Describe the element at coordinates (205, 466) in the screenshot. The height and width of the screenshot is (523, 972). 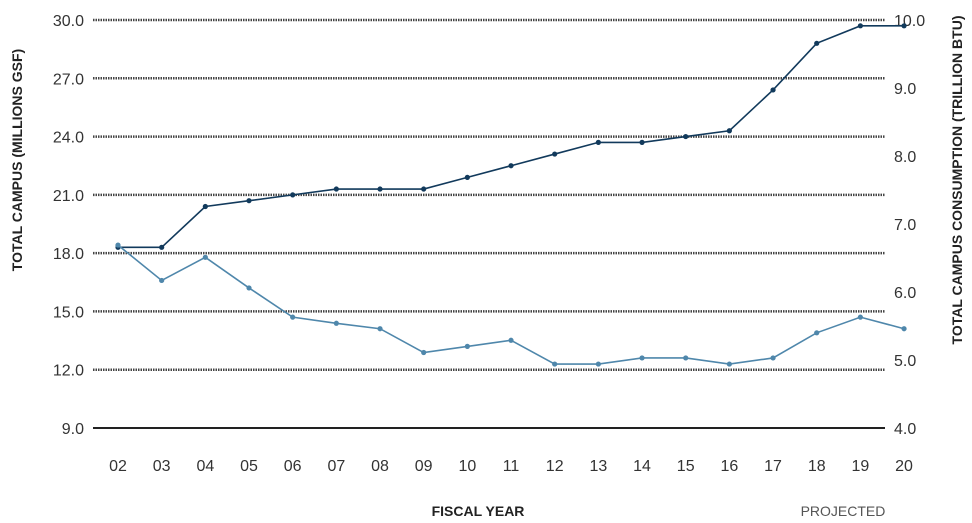
I see `x-tick-label: 04` at that location.